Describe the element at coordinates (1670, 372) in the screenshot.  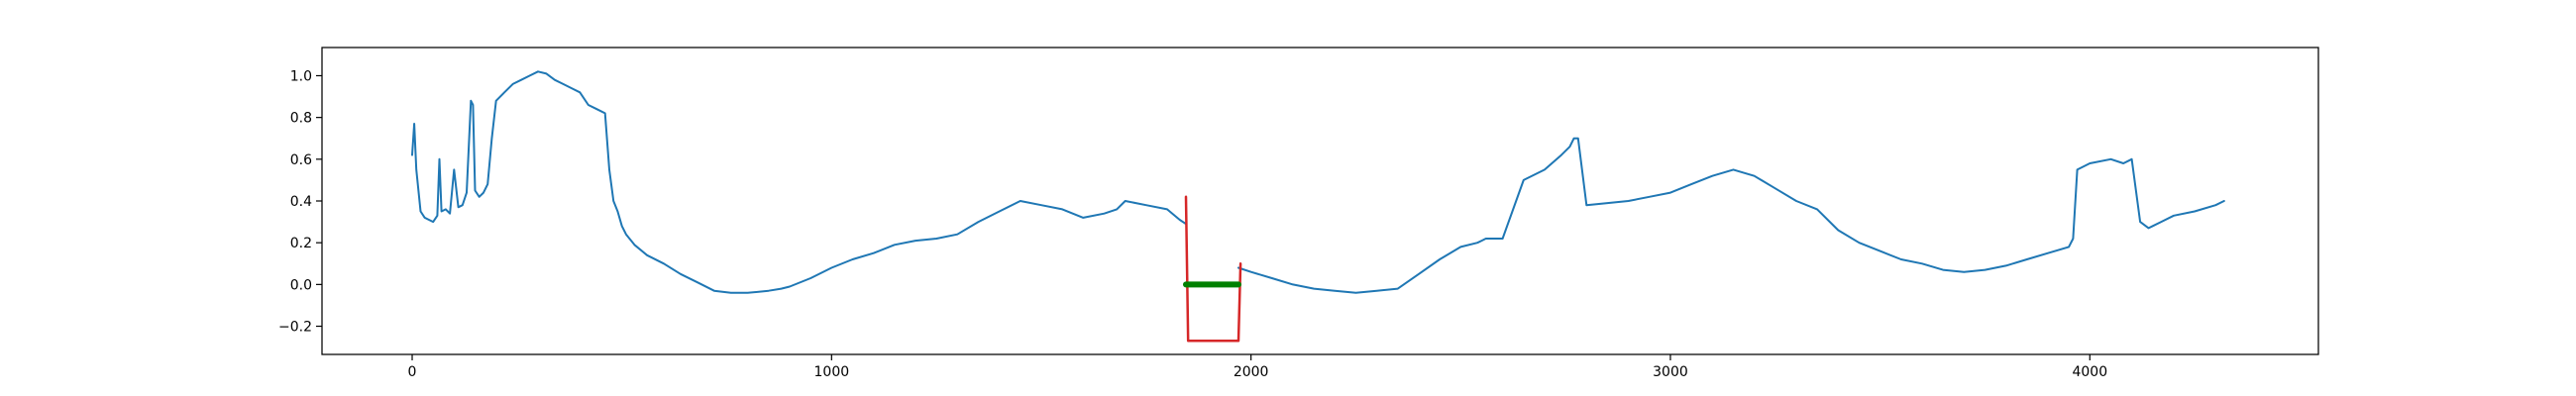
I see `x-tick-label: 3000` at that location.